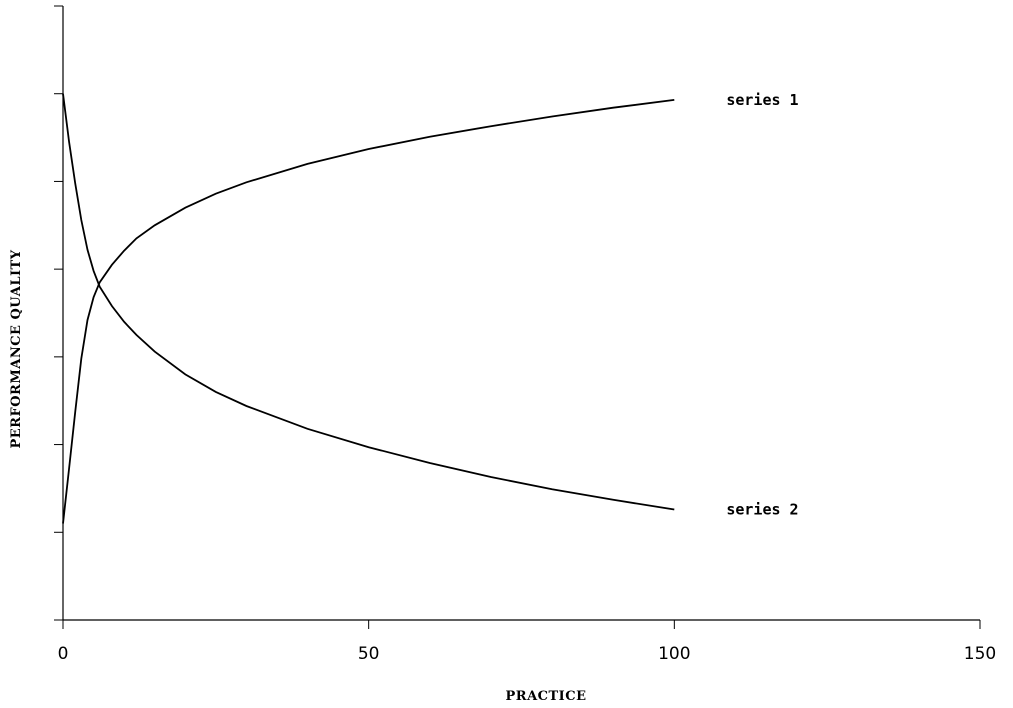 The width and height of the screenshot is (1013, 708). Describe the element at coordinates (369, 654) in the screenshot. I see `x-tick-label-1: 50` at that location.